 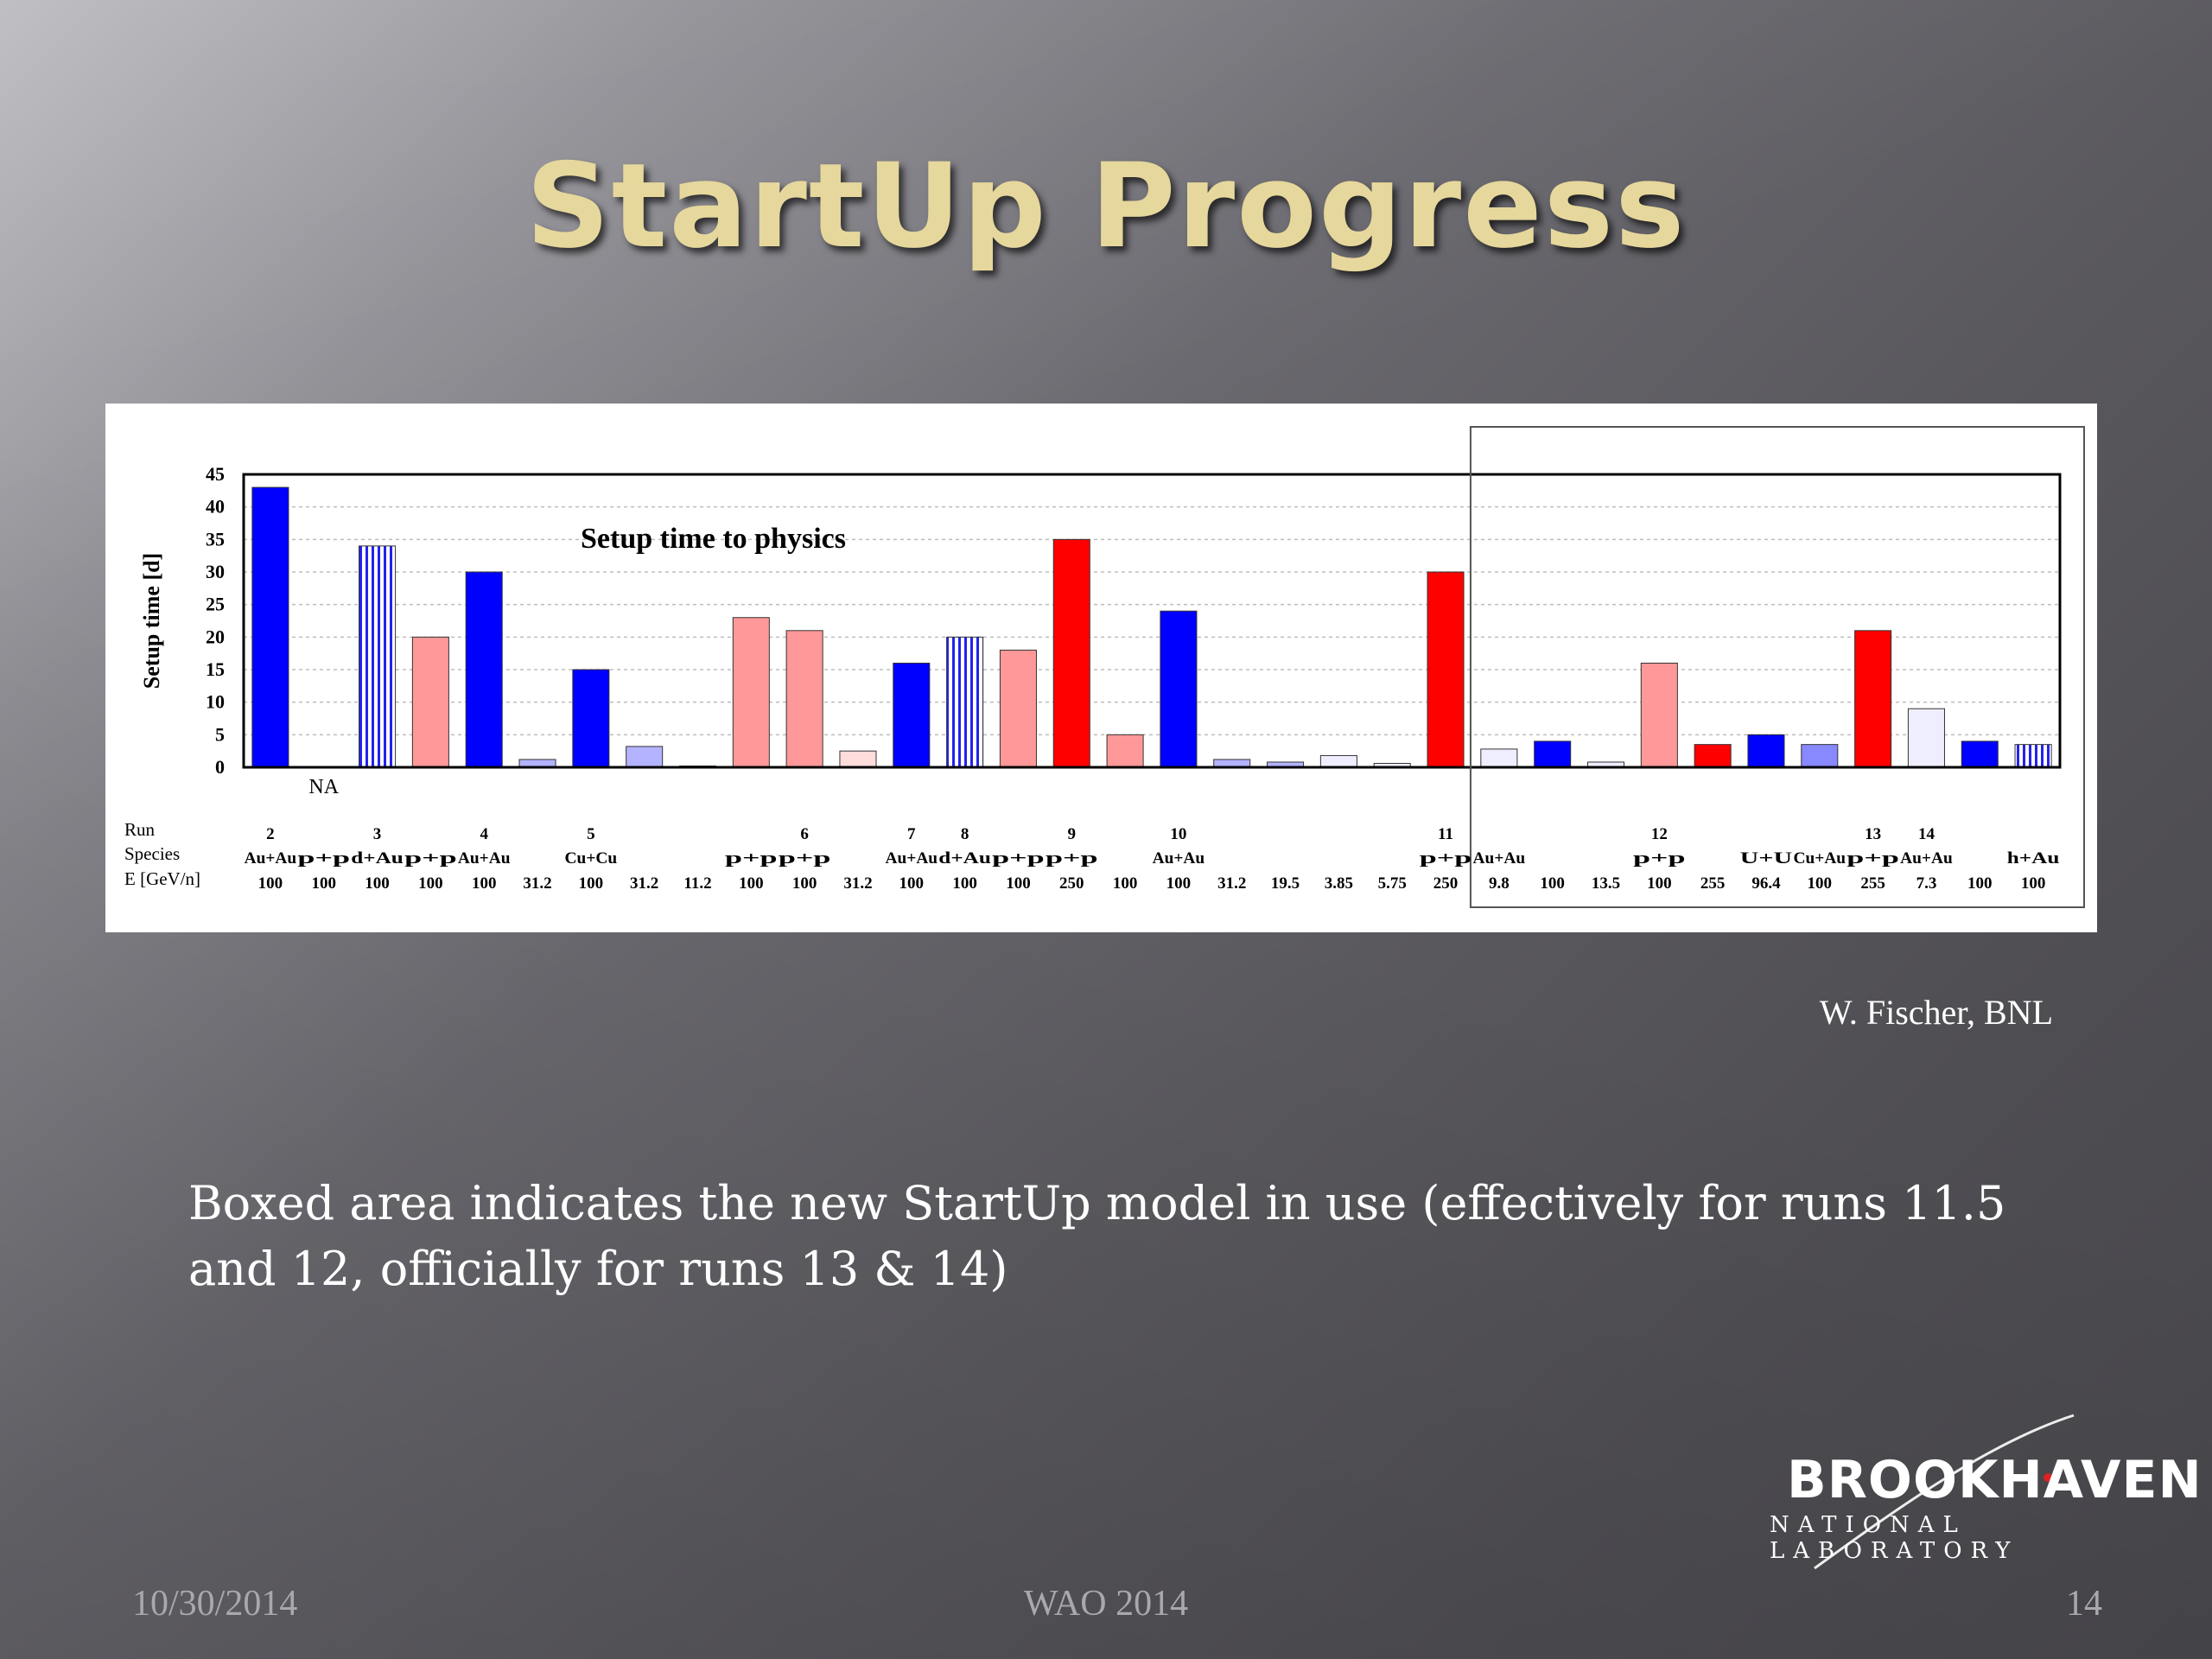 I want to click on brookhaven-logo: BROOKHAVEN NATIONAL LABORATORY, so click(x=1987, y=1490).